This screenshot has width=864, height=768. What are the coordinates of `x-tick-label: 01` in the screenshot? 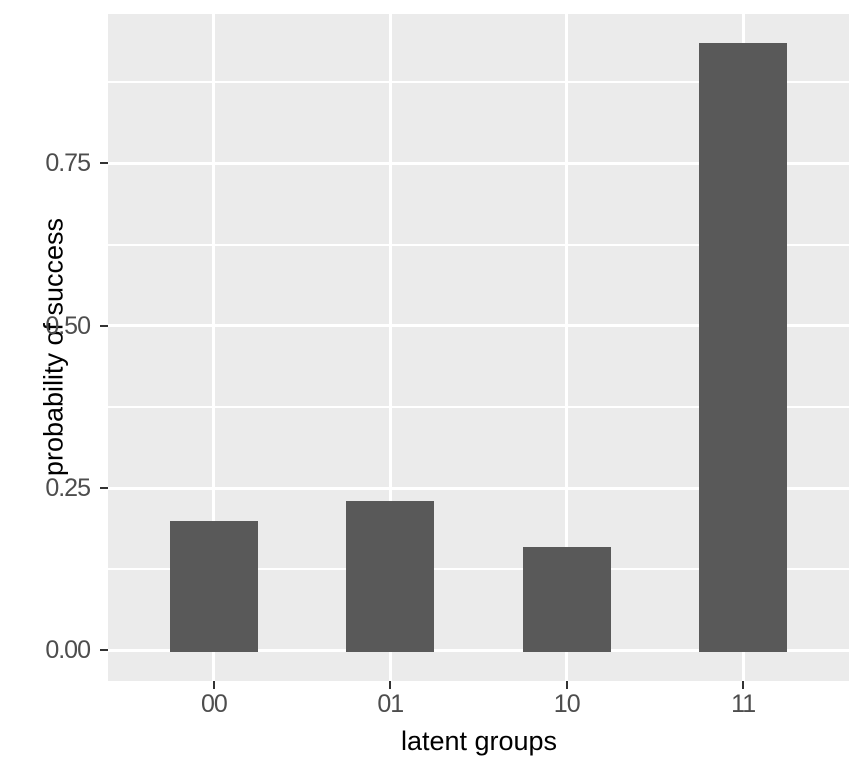 It's located at (390, 704).